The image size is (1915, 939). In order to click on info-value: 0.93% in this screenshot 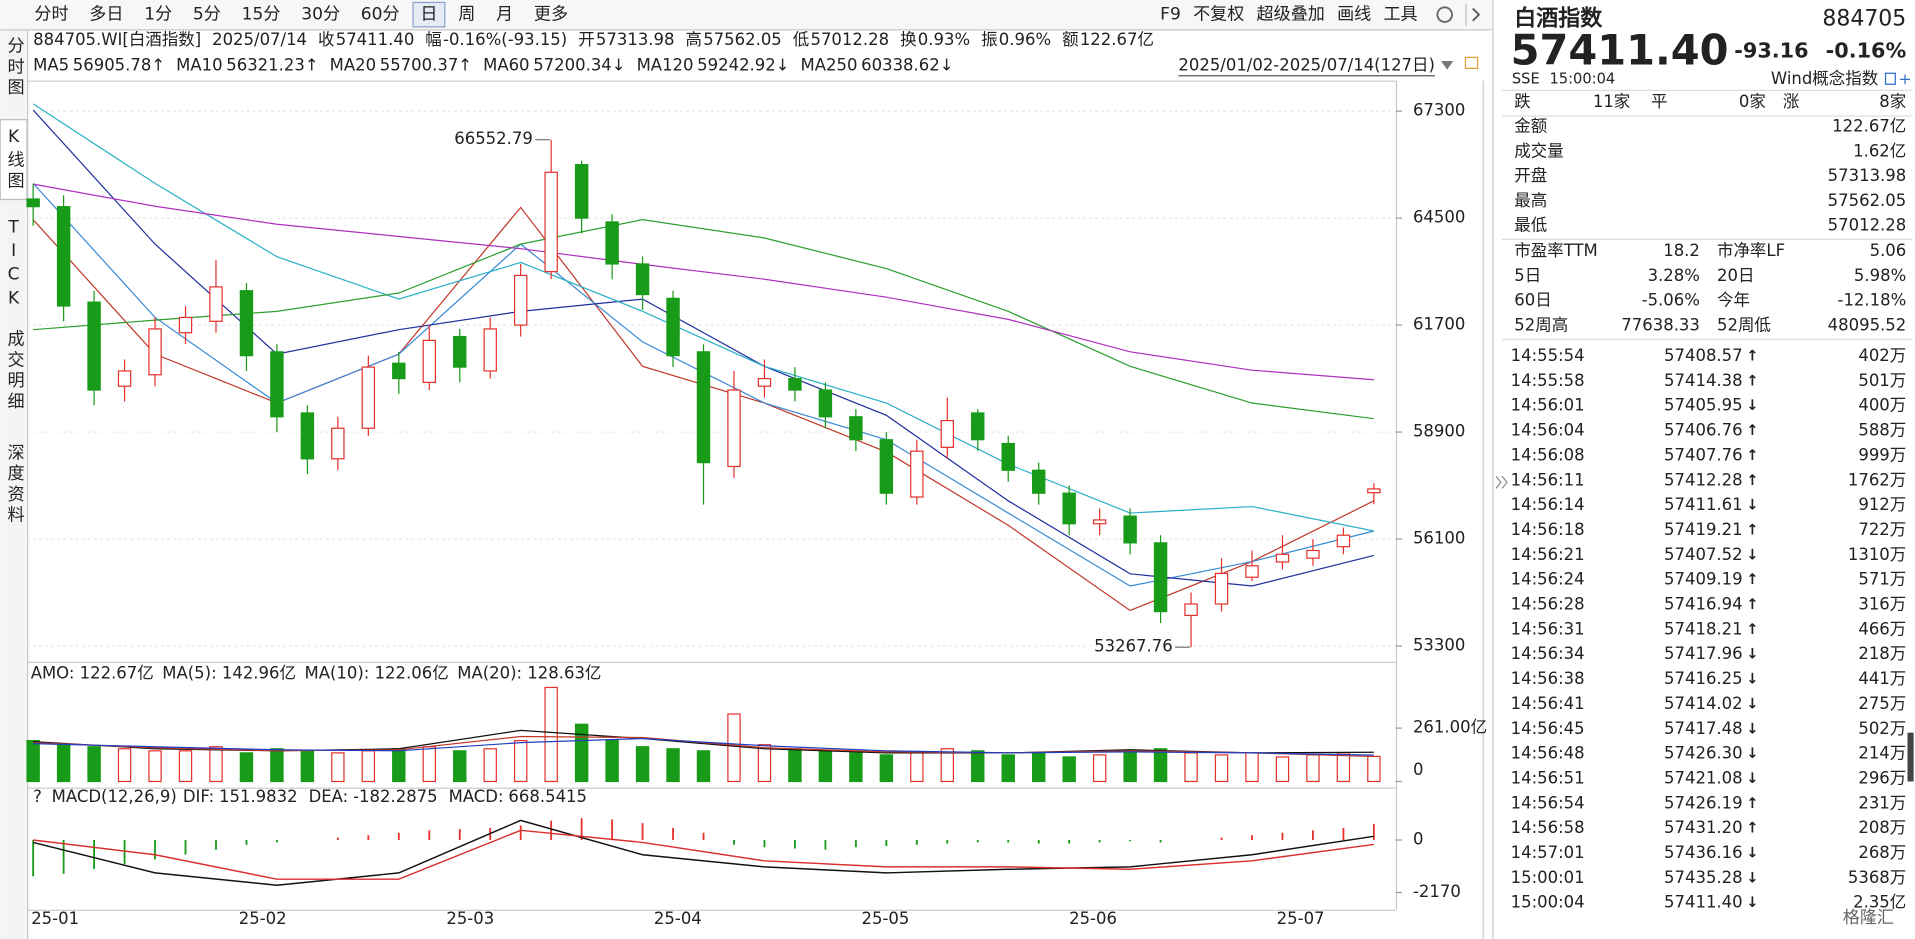, I will do `click(944, 39)`.